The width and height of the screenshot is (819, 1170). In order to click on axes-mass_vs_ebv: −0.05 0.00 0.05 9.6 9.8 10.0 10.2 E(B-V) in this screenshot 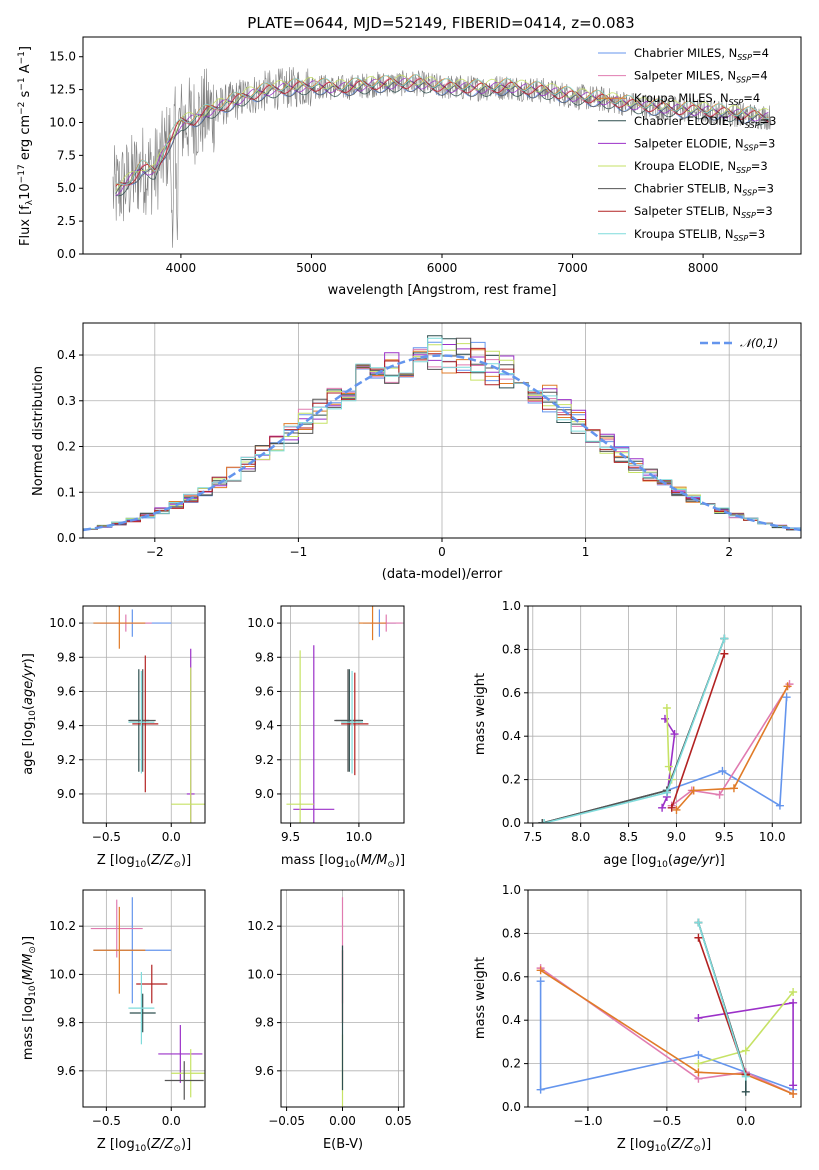, I will do `click(329, 1020)`.